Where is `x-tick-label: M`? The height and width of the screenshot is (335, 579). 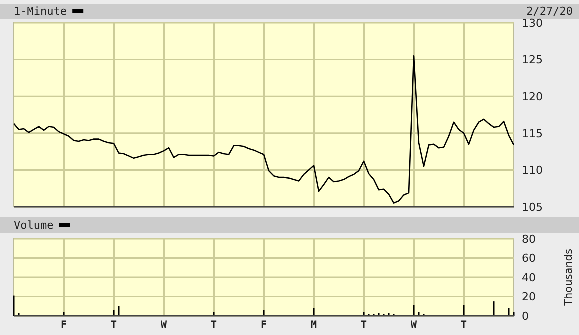
x-tick-label: M is located at coordinates (314, 325).